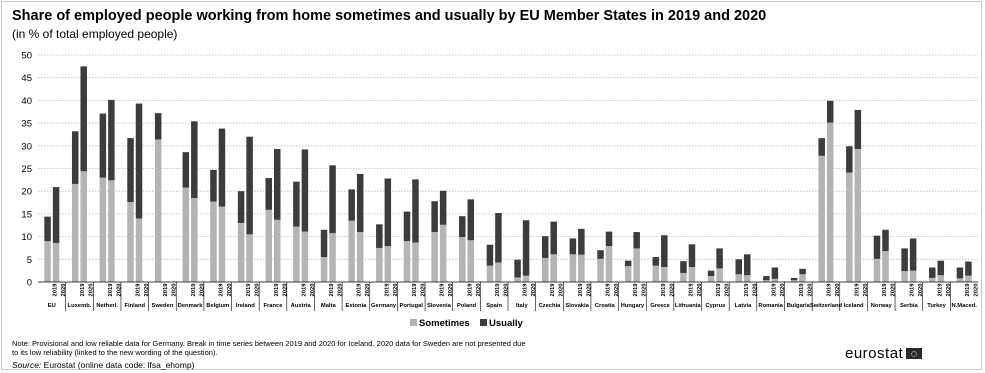 The width and height of the screenshot is (985, 373). What do you see at coordinates (715, 306) in the screenshot?
I see `category-label: Cyprus` at bounding box center [715, 306].